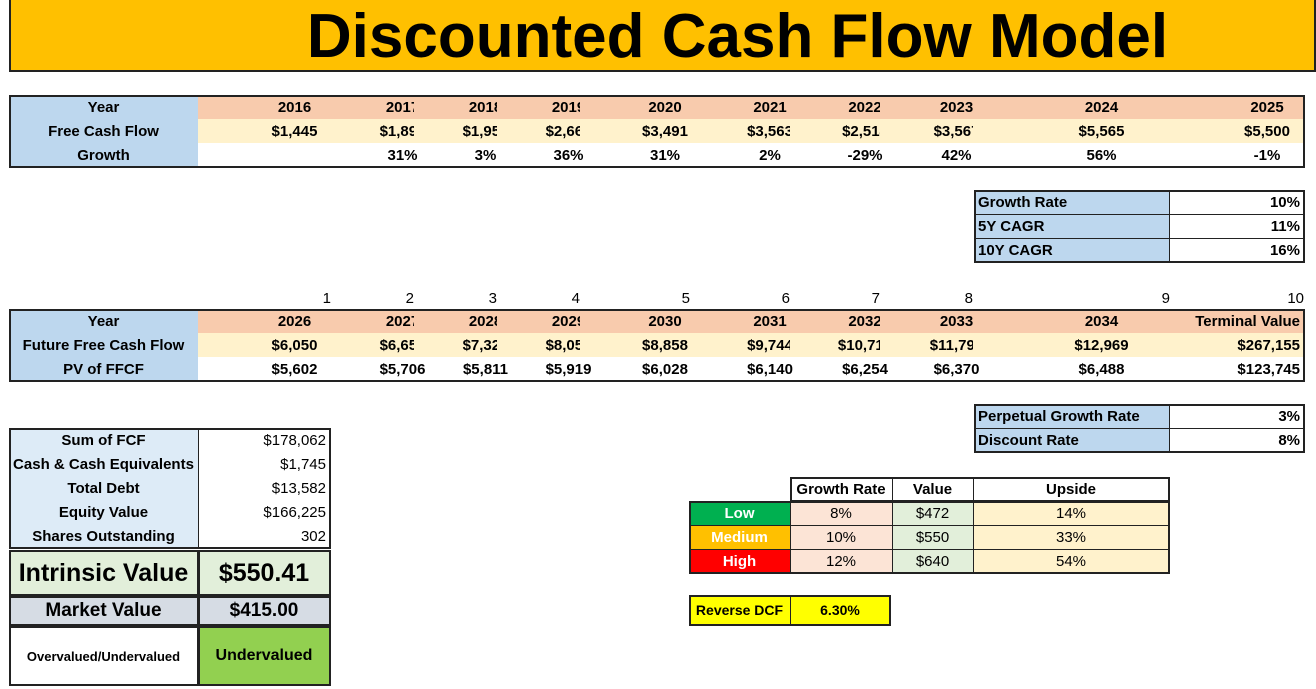  What do you see at coordinates (865, 369) in the screenshot?
I see `proj-pv: $6,254` at bounding box center [865, 369].